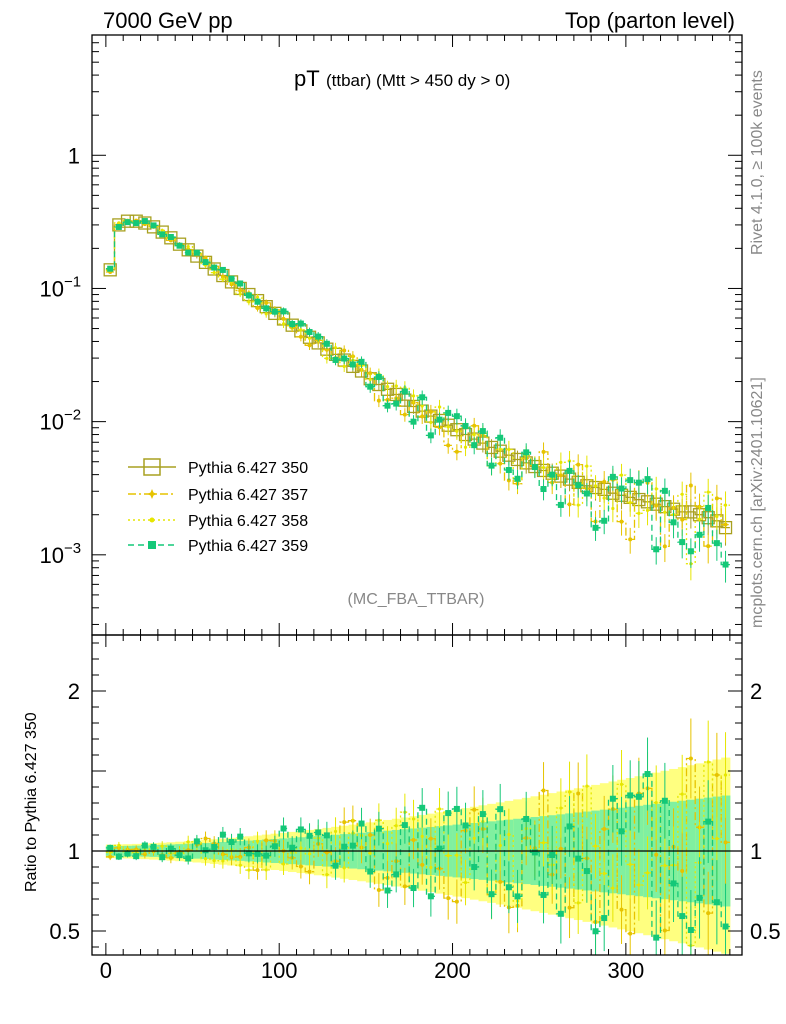 This screenshot has width=786, height=1024. What do you see at coordinates (218, 467) in the screenshot?
I see `legend-entry-350: Pythia 6.427 350` at bounding box center [218, 467].